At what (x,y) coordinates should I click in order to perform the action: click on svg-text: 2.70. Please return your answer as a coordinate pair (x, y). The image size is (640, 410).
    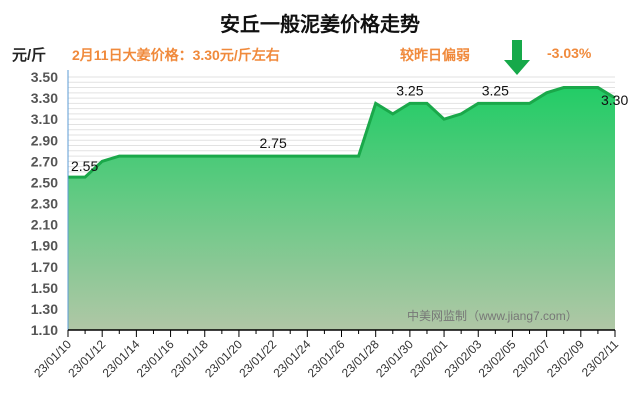
    Looking at the image, I should click on (44, 161).